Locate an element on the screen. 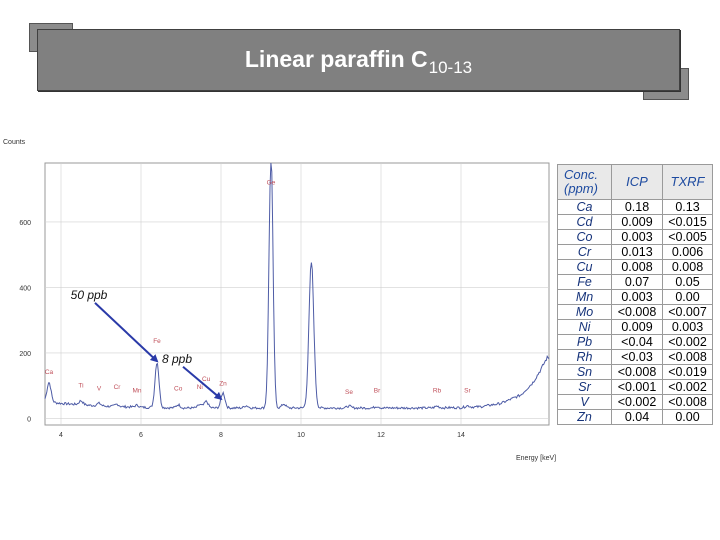 This screenshot has width=720, height=540. icp-value: <0.04 is located at coordinates (637, 342).